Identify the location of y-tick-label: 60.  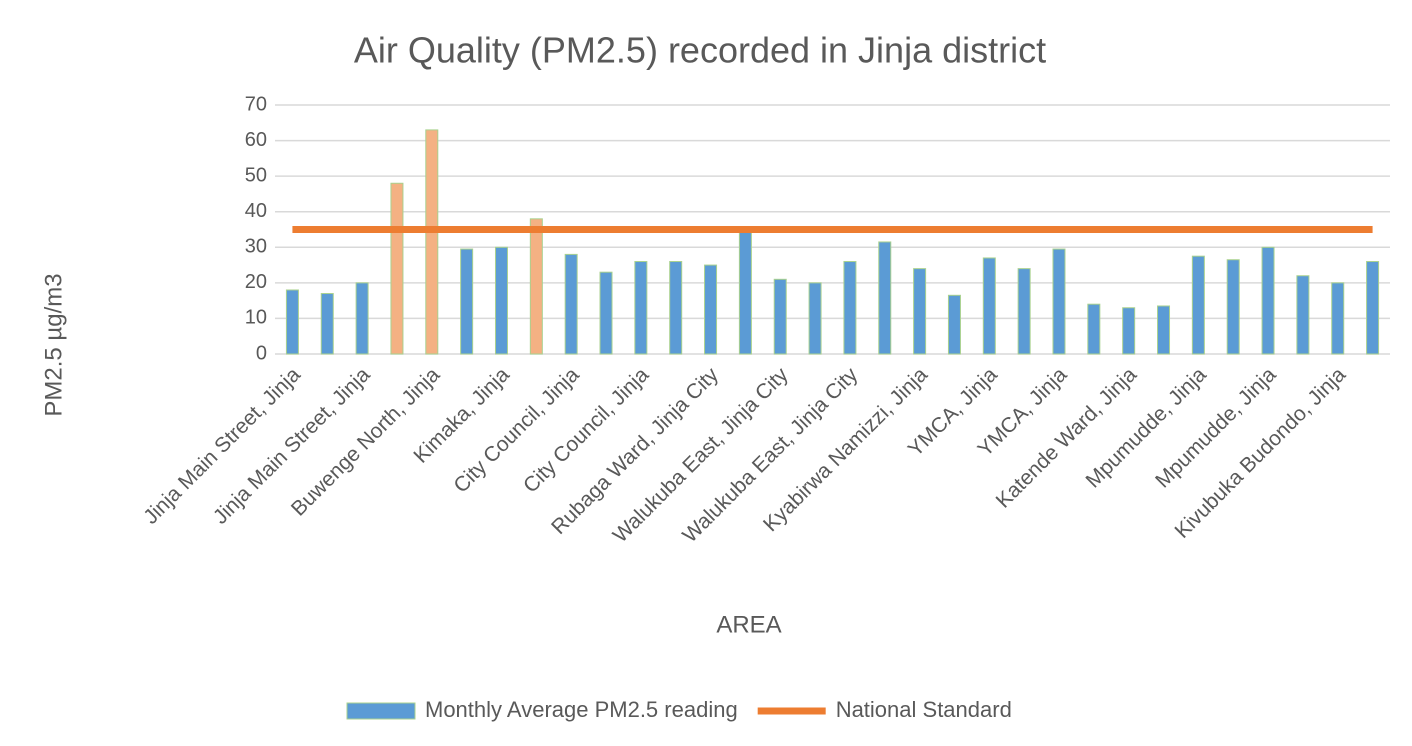
(256, 140).